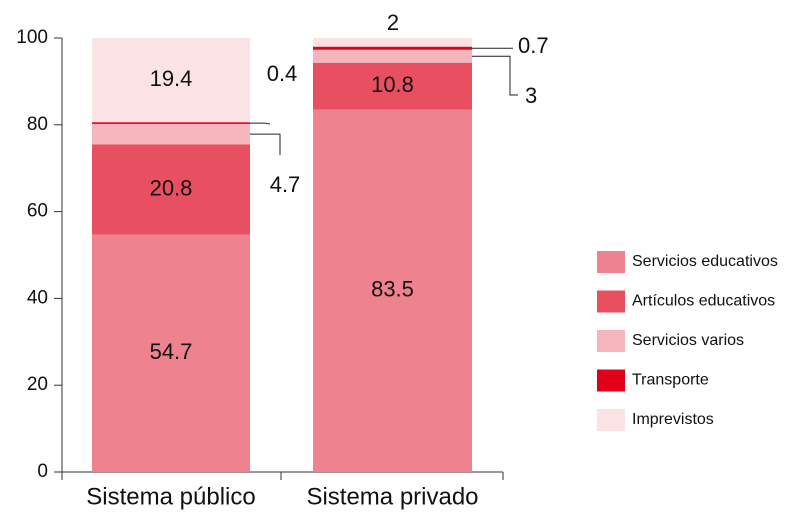 The height and width of the screenshot is (519, 805). What do you see at coordinates (170, 496) in the screenshot?
I see `x-tick-label: Sistema público` at bounding box center [170, 496].